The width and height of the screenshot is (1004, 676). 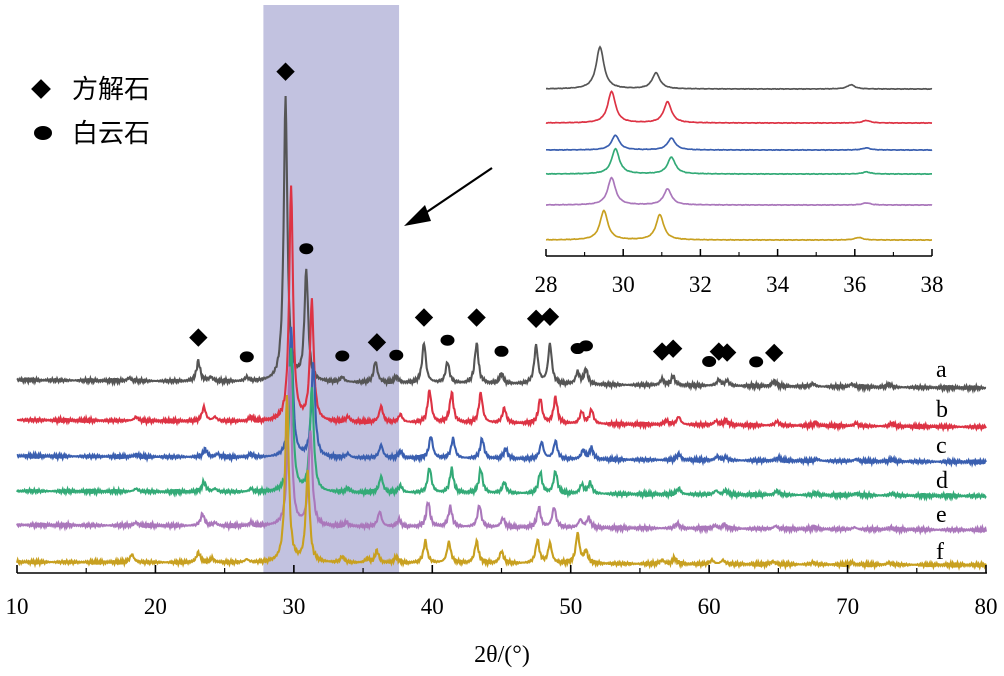 I want to click on inset-x-tick-label: 28, so click(x=546, y=284).